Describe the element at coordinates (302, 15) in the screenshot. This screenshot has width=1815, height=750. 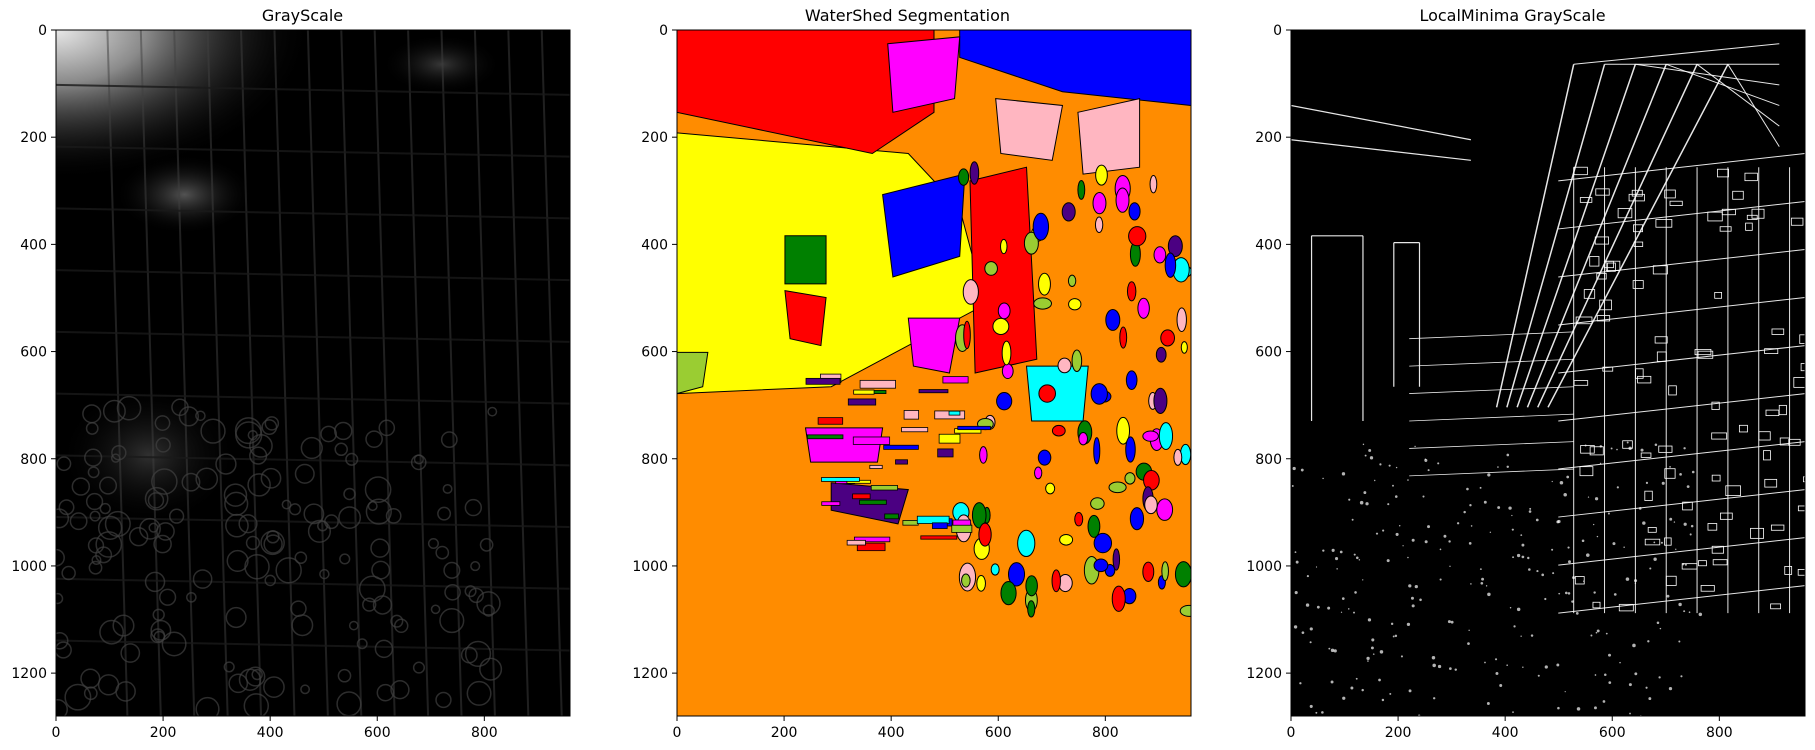
I see `panel-title-grayscale: GrayScale` at that location.